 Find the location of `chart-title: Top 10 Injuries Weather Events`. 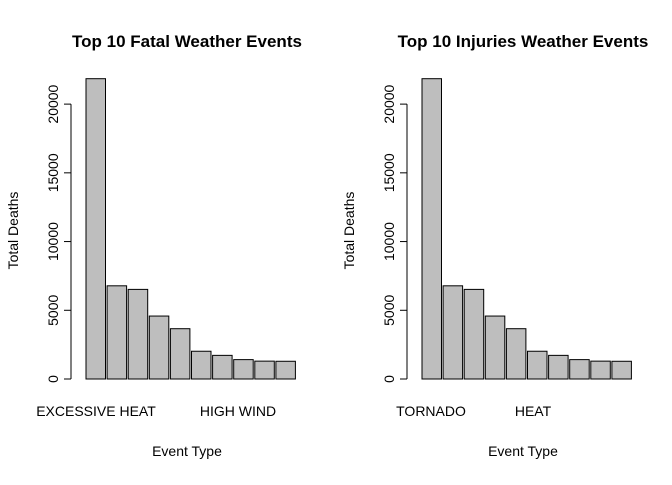

chart-title: Top 10 Injuries Weather Events is located at coordinates (523, 41).